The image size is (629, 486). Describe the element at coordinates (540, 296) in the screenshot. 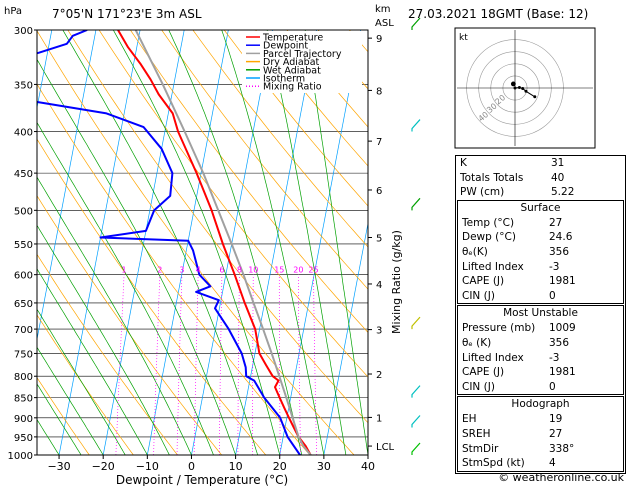

I see `table-row: CIN (J) 0` at that location.